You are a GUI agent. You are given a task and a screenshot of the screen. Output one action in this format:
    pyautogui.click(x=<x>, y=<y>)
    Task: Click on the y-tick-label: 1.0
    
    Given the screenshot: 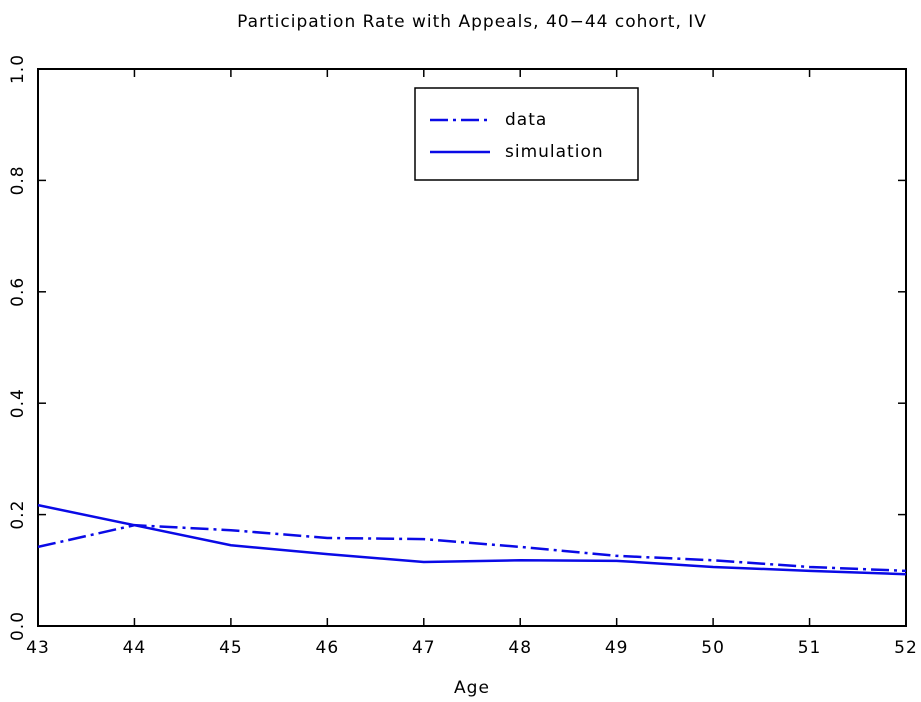 What is the action you would take?
    pyautogui.click(x=18, y=69)
    